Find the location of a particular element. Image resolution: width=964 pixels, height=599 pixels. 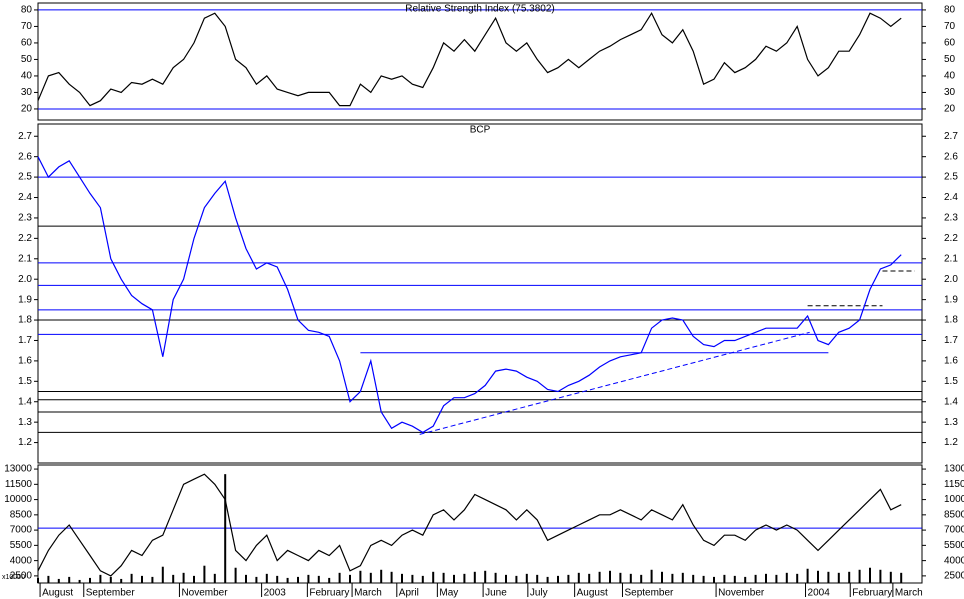

y-tick-label: 11500 is located at coordinates (954, 484).